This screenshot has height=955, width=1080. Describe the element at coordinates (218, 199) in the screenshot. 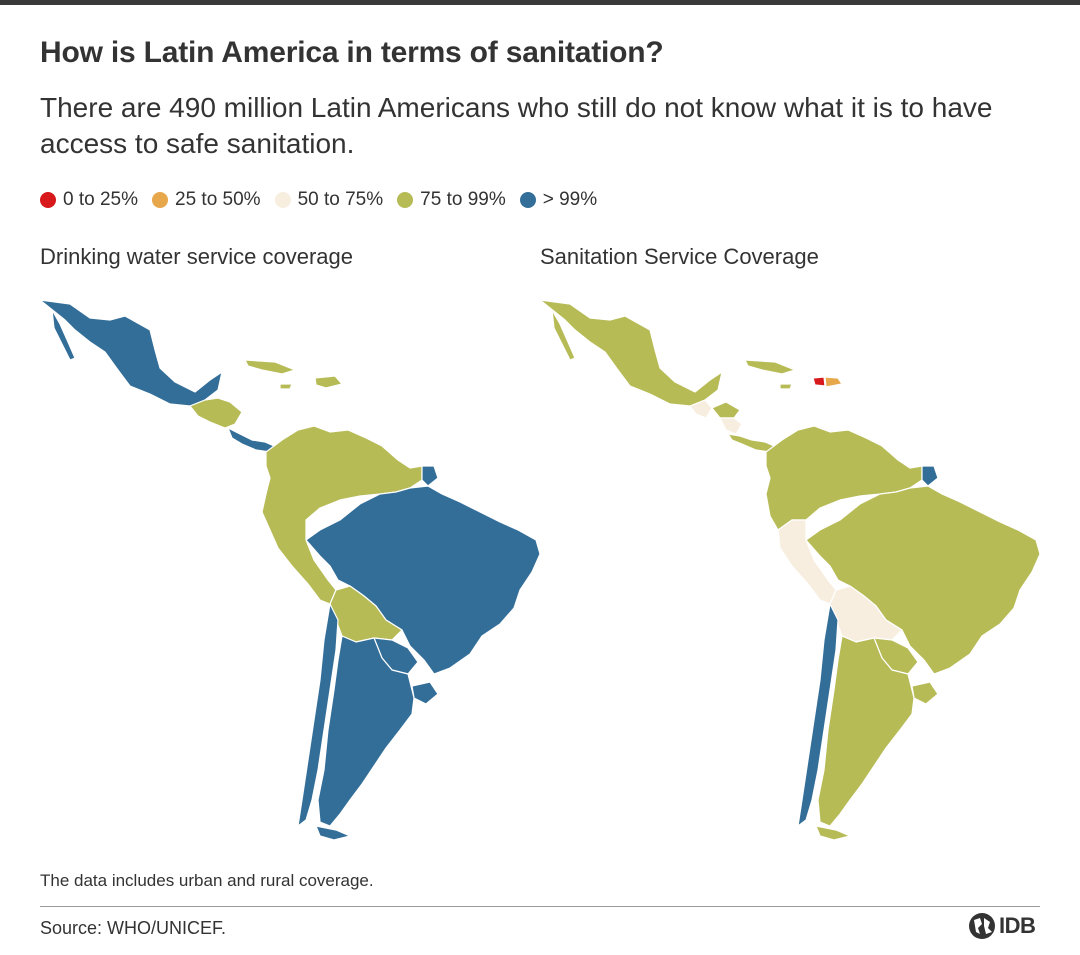

I see `legend-label: 25 to 50%` at that location.